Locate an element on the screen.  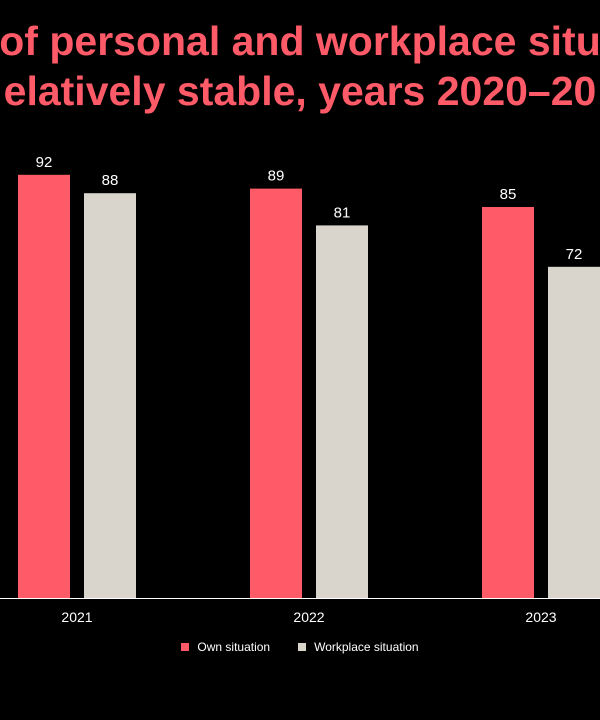
x-tick-label-2023: 2023 is located at coordinates (540, 617).